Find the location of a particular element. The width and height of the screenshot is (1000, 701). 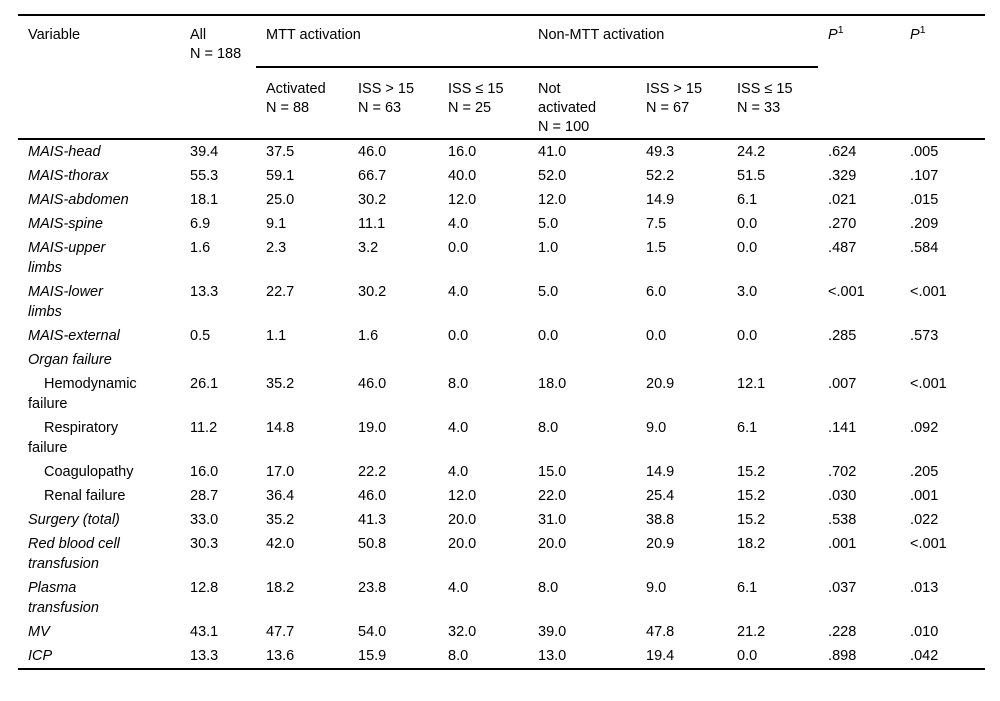

value-cell: 11.1 is located at coordinates (372, 224).